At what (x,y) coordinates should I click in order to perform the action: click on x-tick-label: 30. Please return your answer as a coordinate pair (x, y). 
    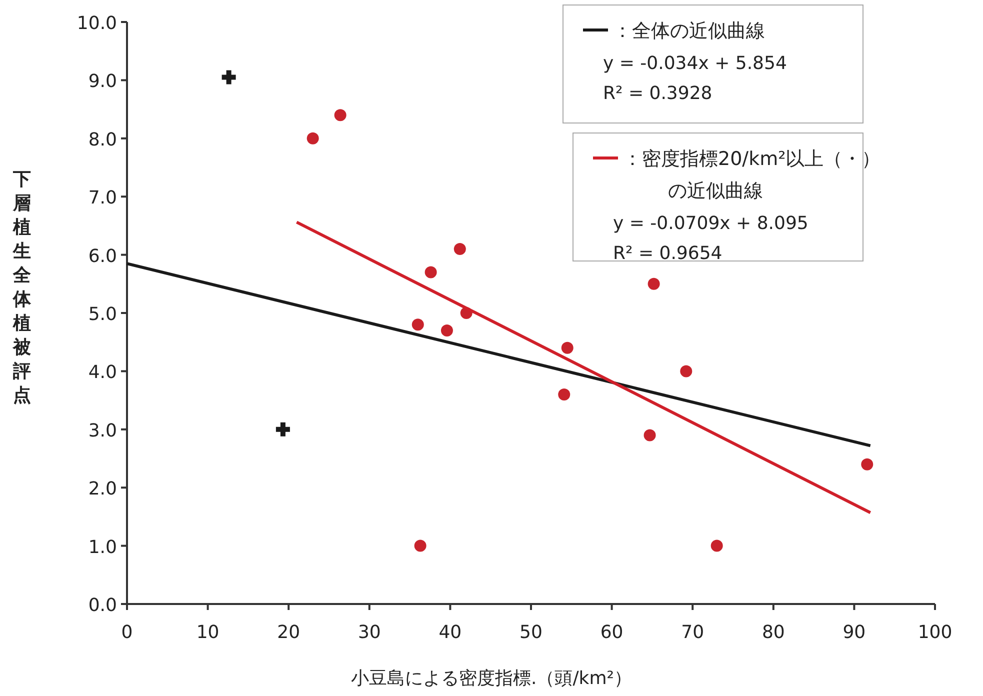
    Looking at the image, I should click on (369, 632).